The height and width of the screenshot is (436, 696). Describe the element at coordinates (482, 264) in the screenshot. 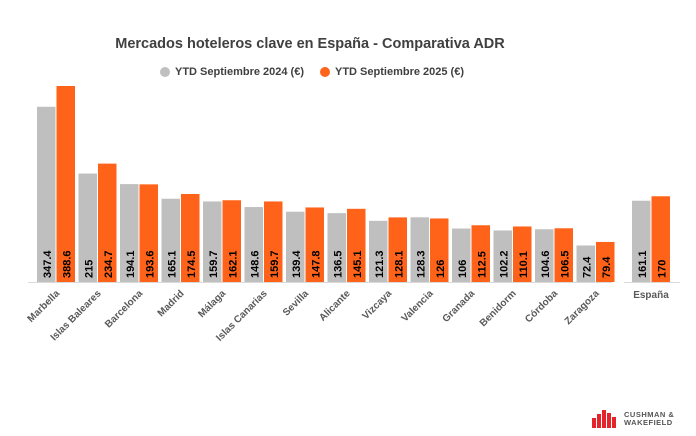

I see `data-label: 112.5` at that location.